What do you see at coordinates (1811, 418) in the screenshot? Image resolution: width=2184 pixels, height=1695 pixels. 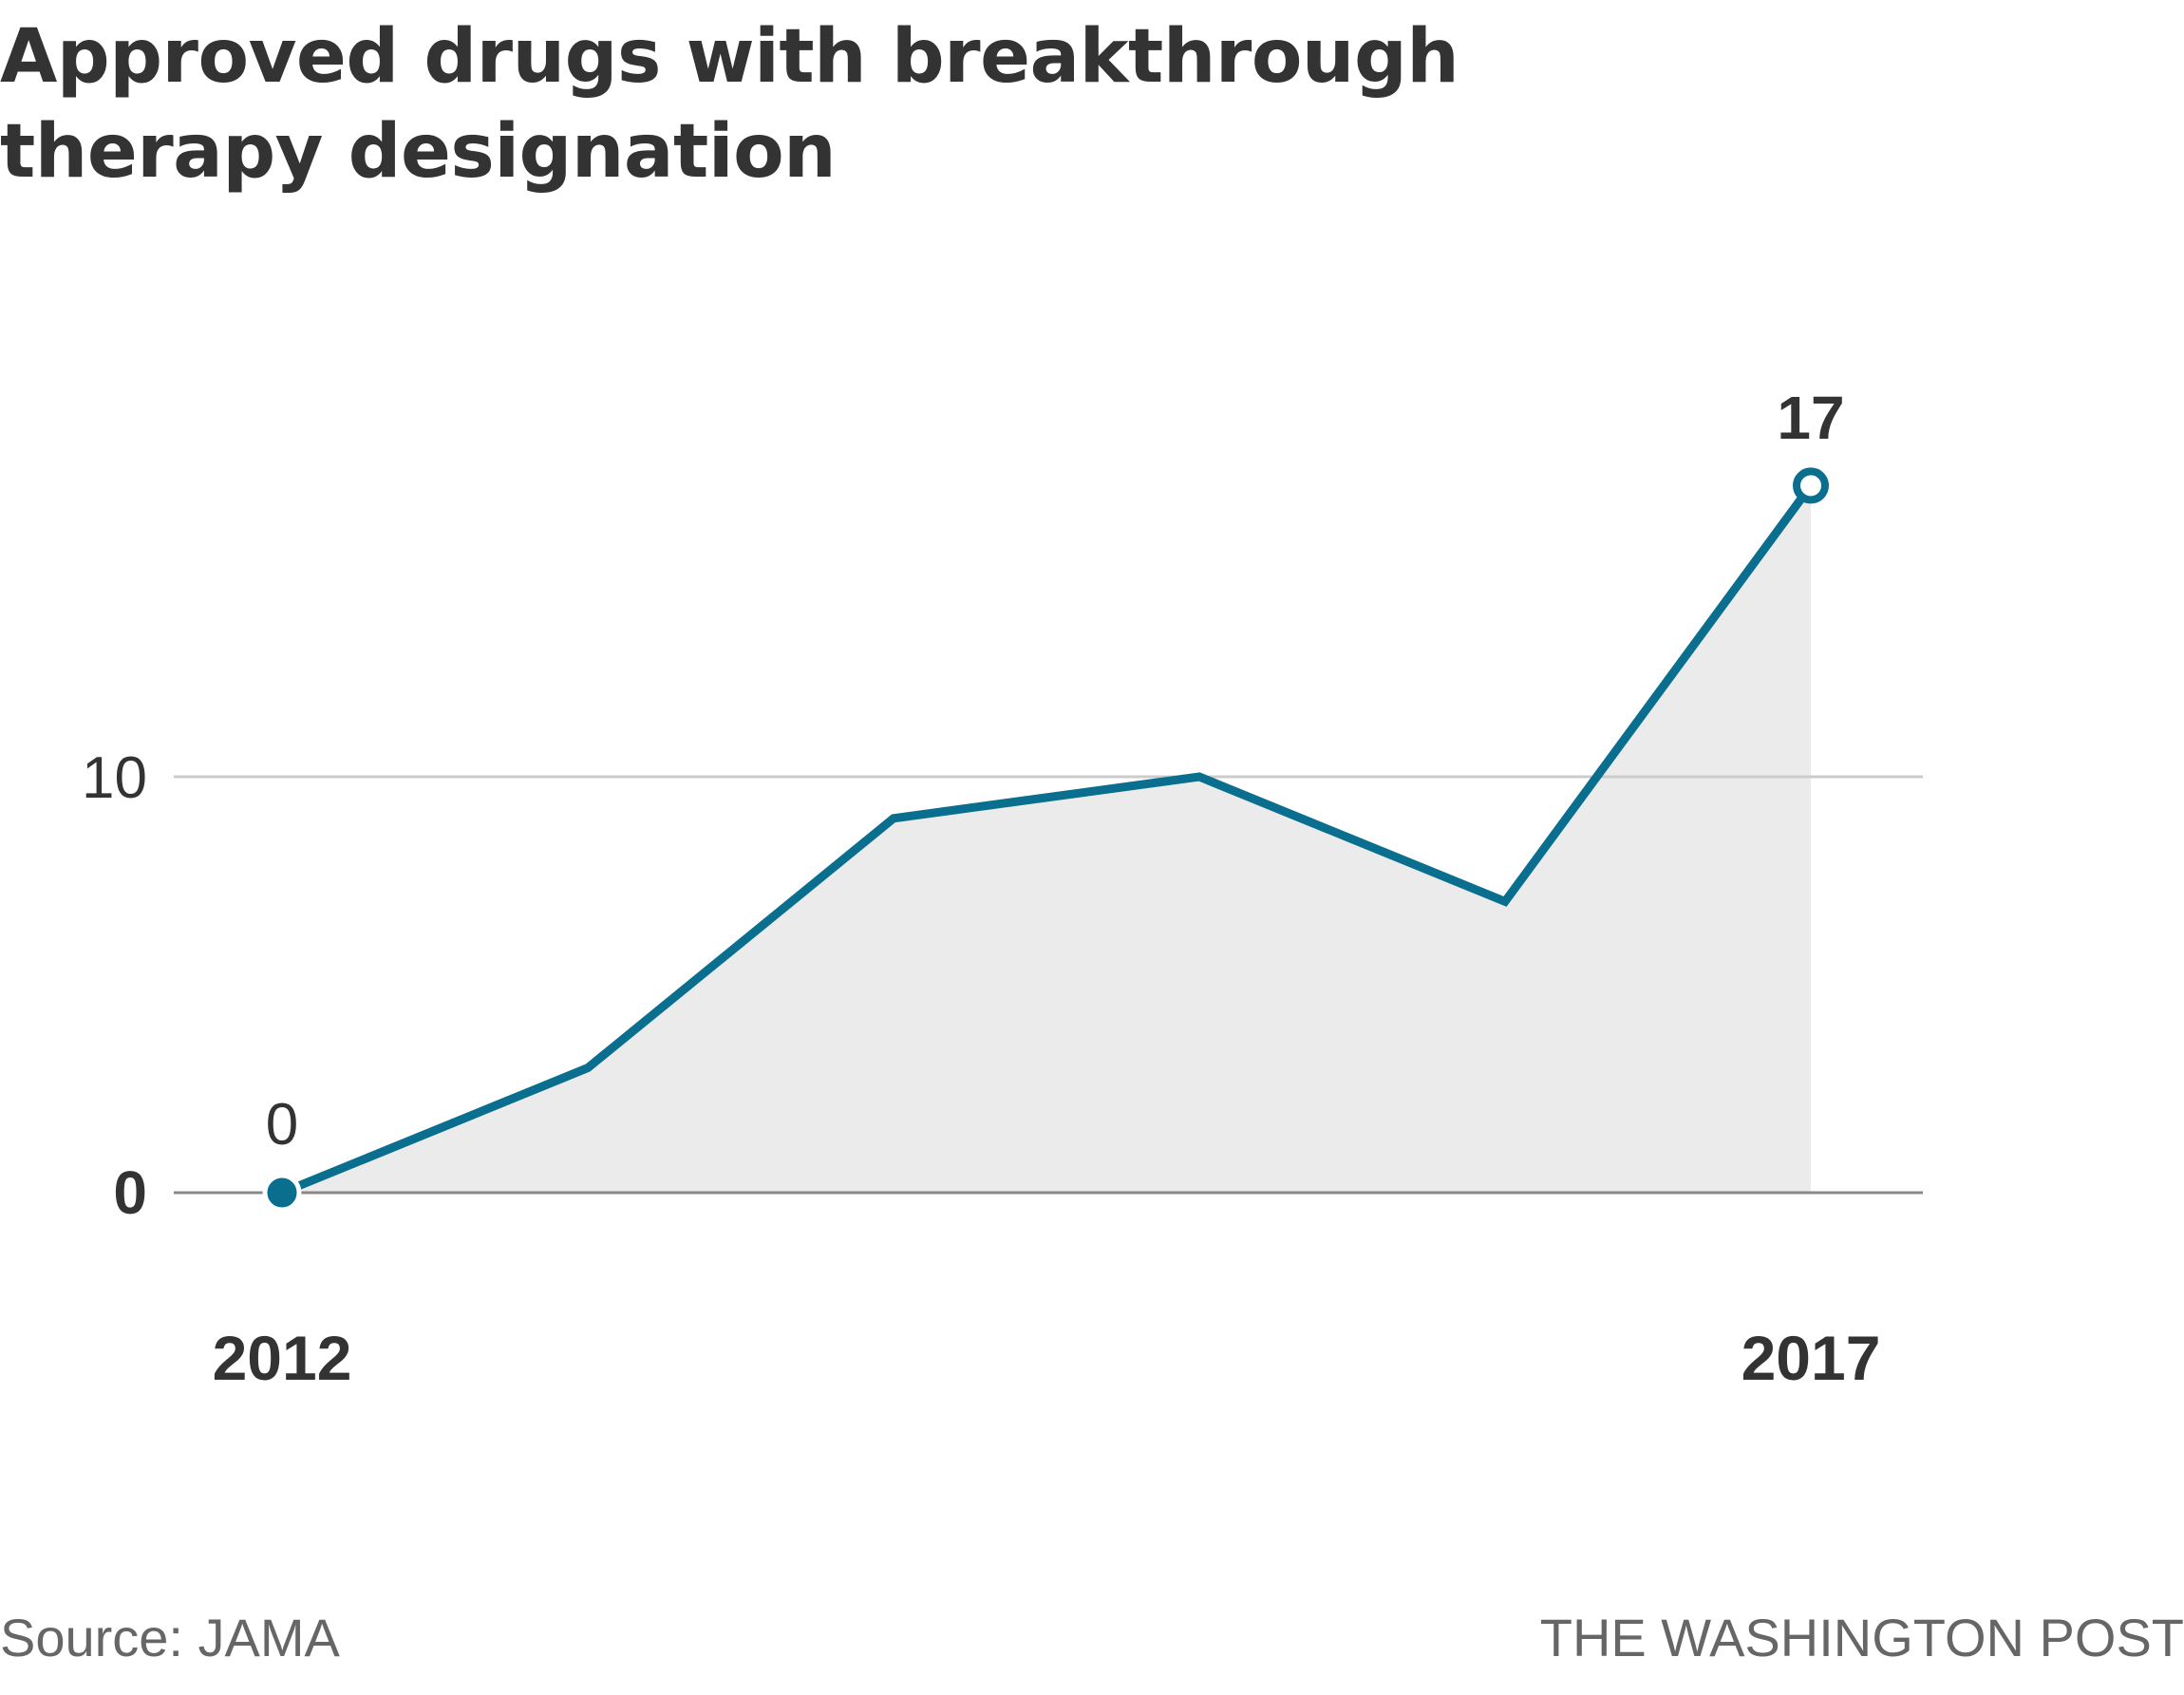 I see `end-value-label: 17` at bounding box center [1811, 418].